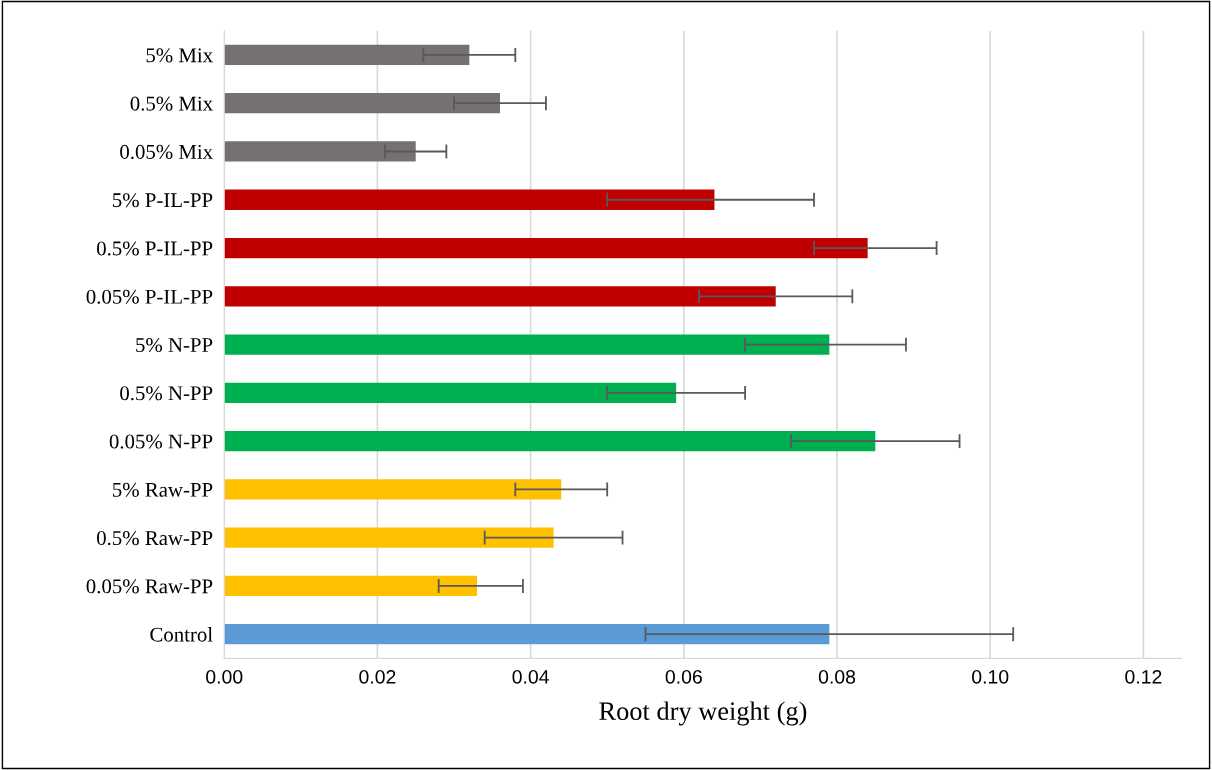 Image resolution: width=1212 pixels, height=770 pixels. I want to click on y-tick-label: 5% N-PP, so click(174, 345).